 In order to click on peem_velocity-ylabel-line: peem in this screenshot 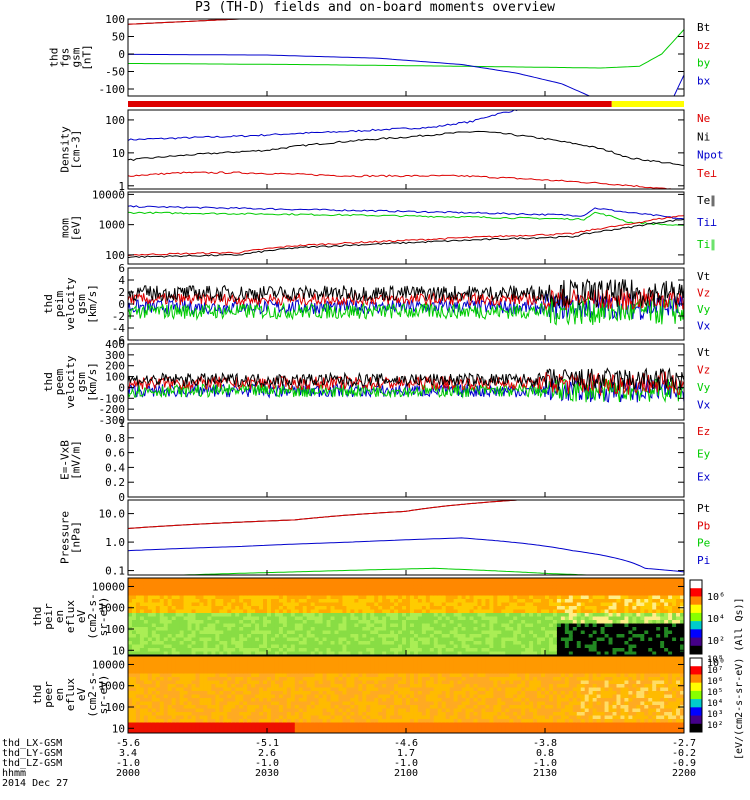, I will do `click(59, 381)`.